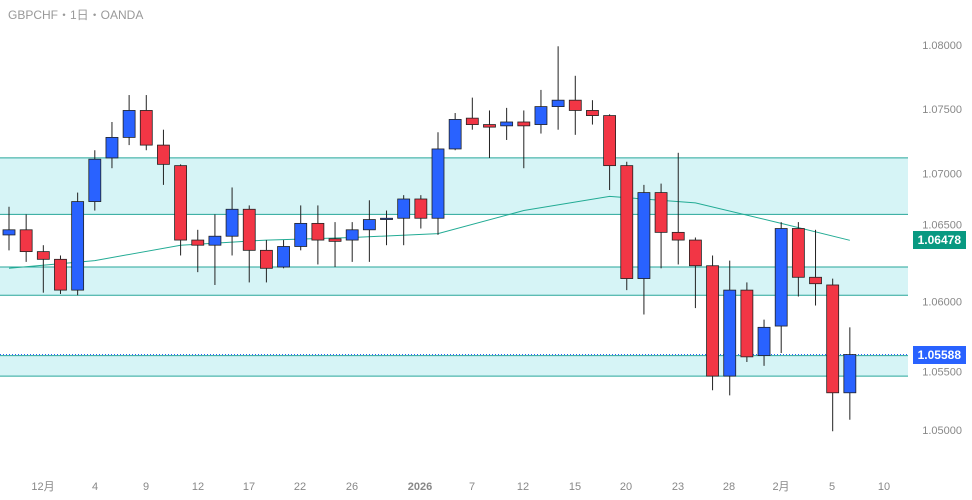  What do you see at coordinates (678, 487) in the screenshot?
I see `time-tick-label: 23` at bounding box center [678, 487].